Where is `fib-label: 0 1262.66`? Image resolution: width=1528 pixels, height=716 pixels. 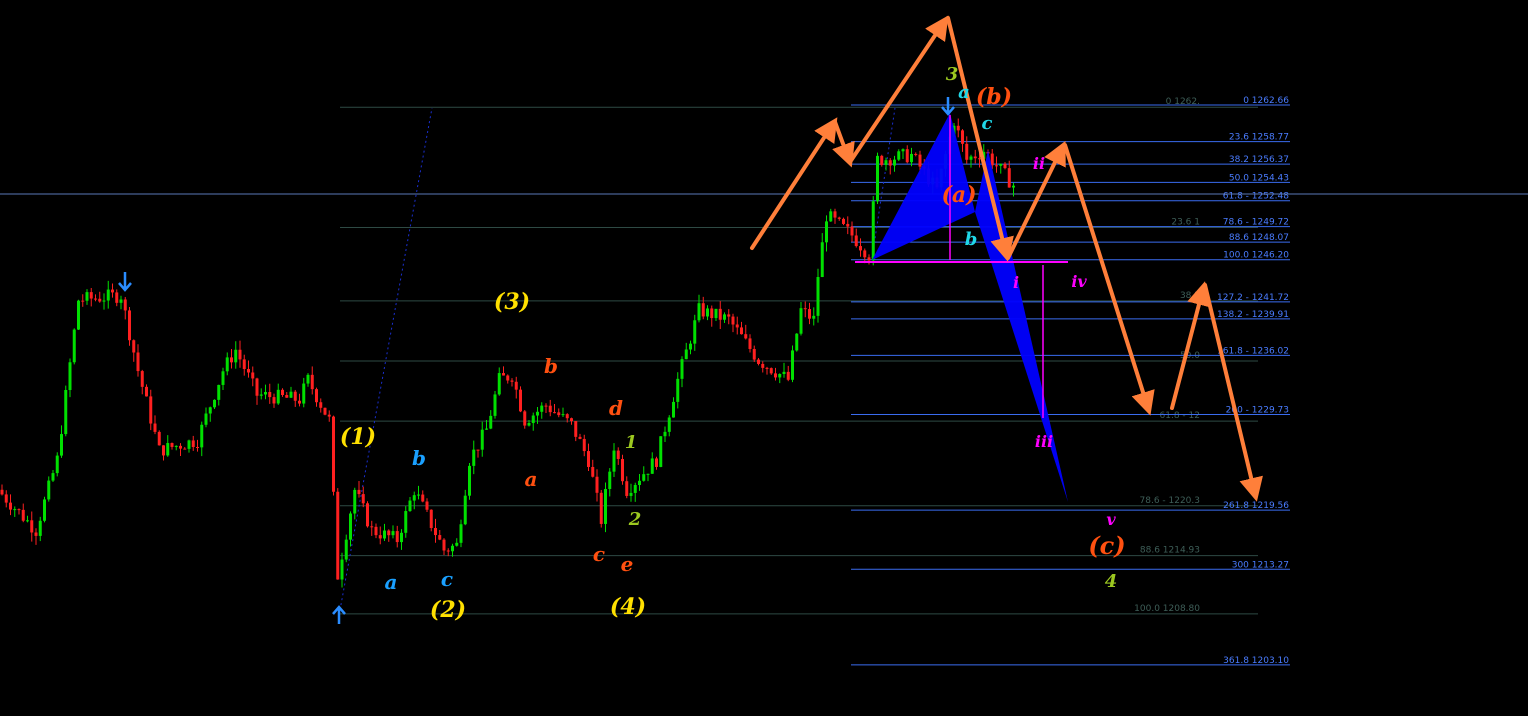
fib-label: 0 1262.66 is located at coordinates (1266, 101).